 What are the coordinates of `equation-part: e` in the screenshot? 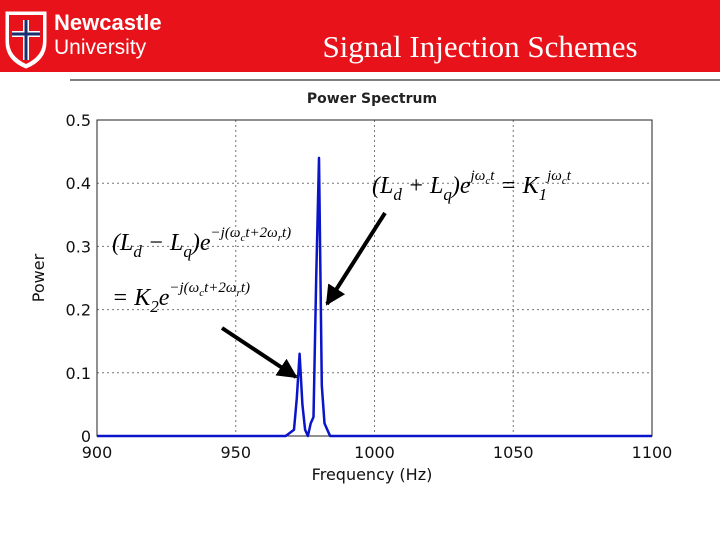 It's located at (164, 298).